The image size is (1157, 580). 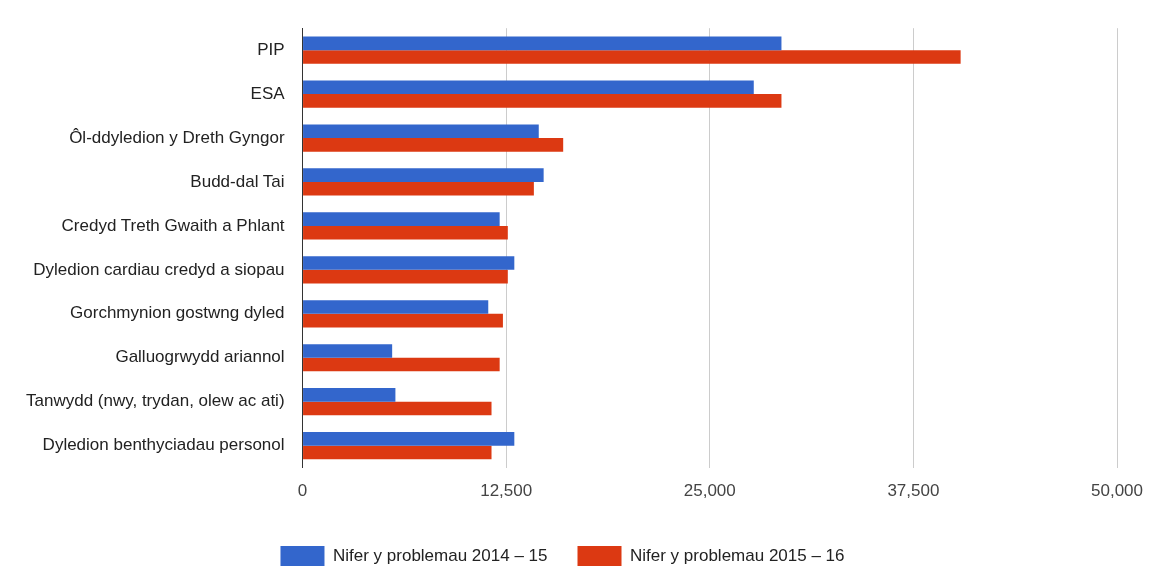 I want to click on y-tick-label: Gorchmynion gostwng dyled, so click(x=177, y=313).